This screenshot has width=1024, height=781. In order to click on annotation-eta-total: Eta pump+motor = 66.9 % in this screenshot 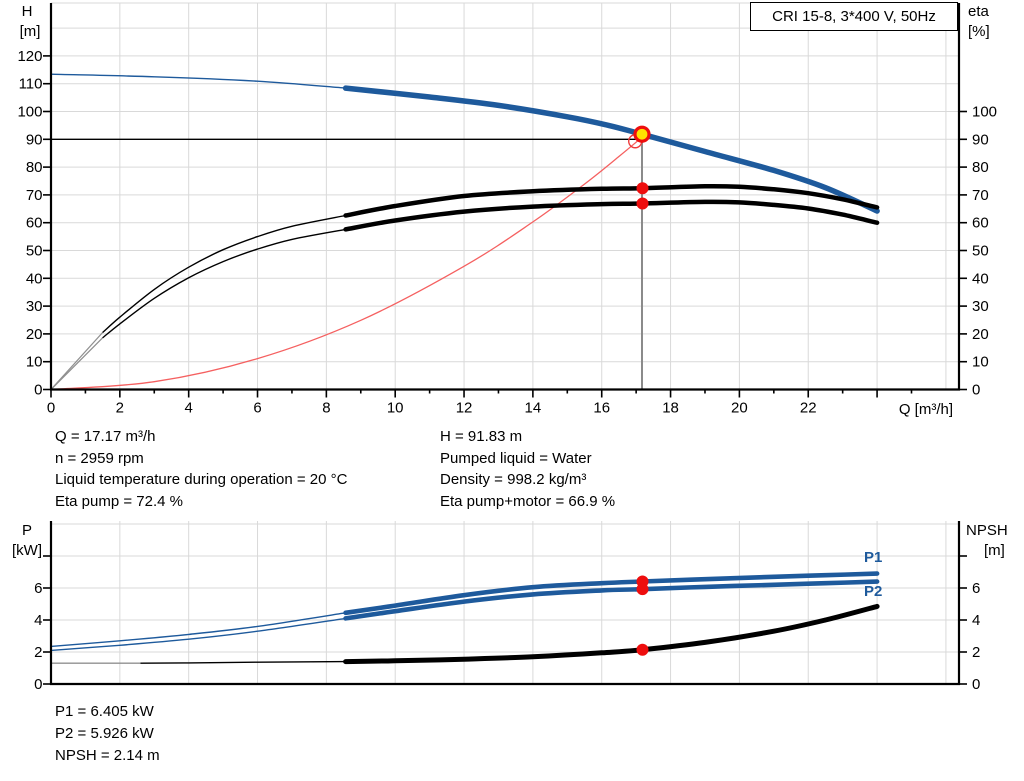, I will do `click(528, 501)`.